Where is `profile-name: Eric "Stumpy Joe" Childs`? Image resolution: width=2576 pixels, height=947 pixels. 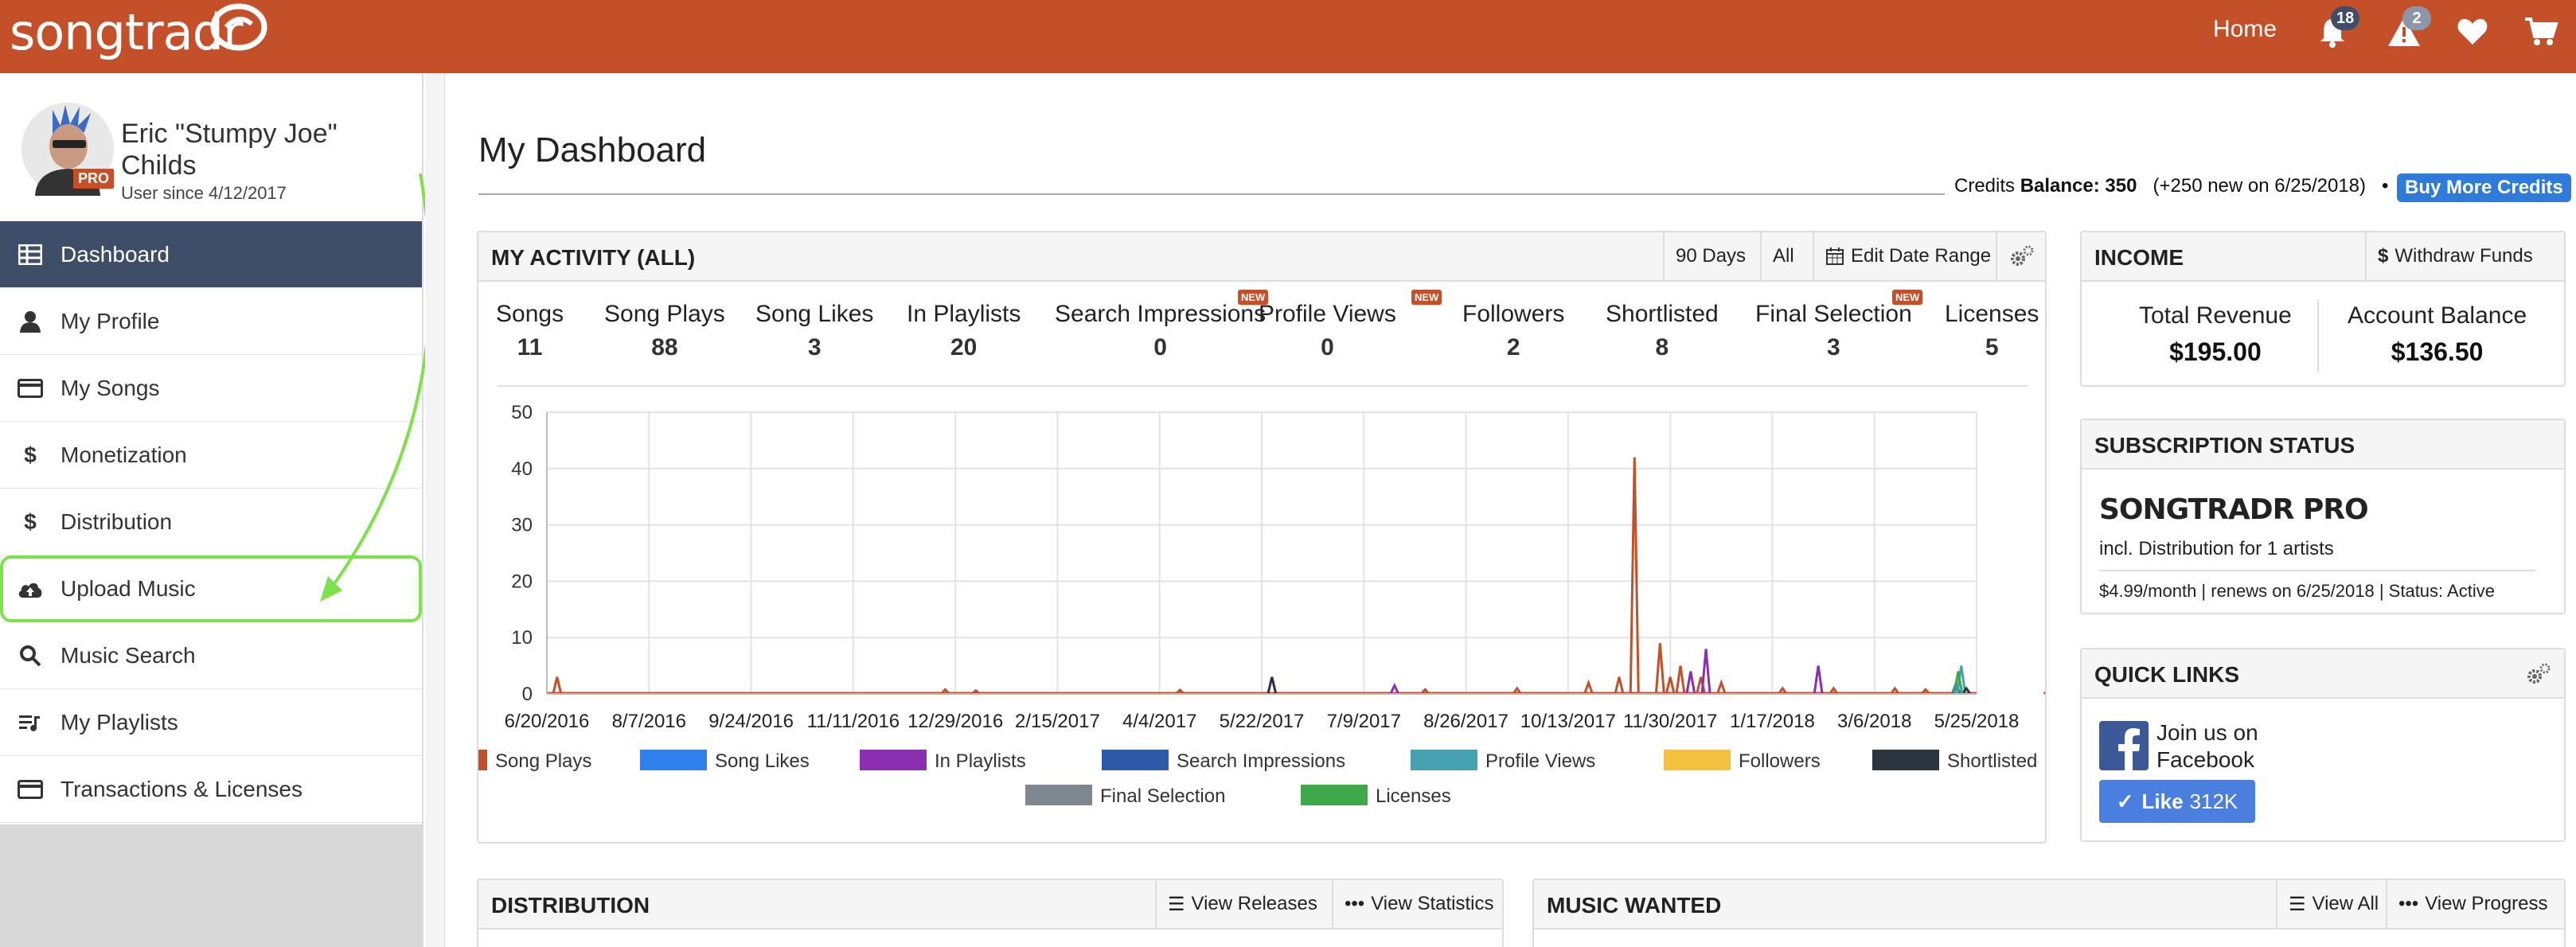
profile-name: Eric "Stumpy Joe" Childs is located at coordinates (229, 150).